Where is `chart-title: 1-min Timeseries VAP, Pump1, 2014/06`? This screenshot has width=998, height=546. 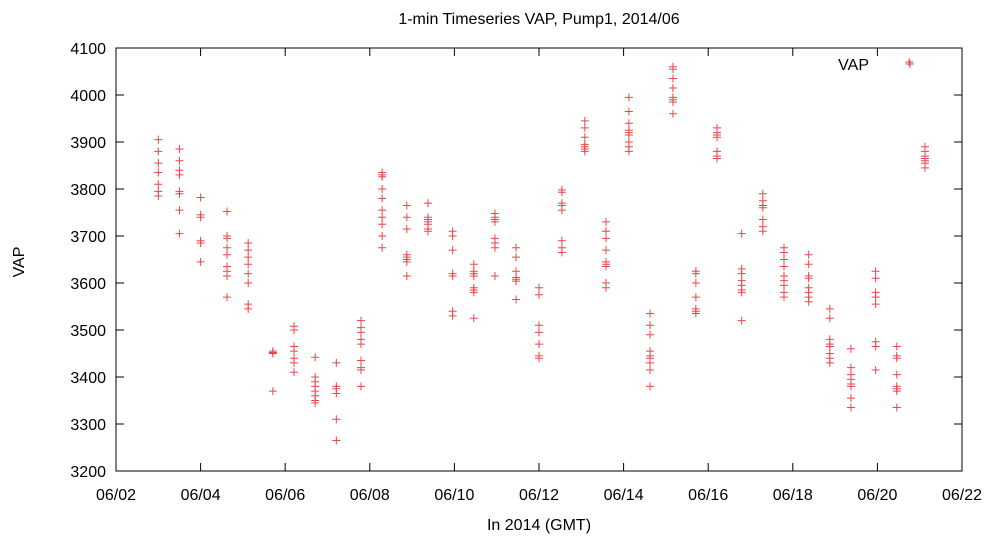
chart-title: 1-min Timeseries VAP, Pump1, 2014/06 is located at coordinates (538, 19).